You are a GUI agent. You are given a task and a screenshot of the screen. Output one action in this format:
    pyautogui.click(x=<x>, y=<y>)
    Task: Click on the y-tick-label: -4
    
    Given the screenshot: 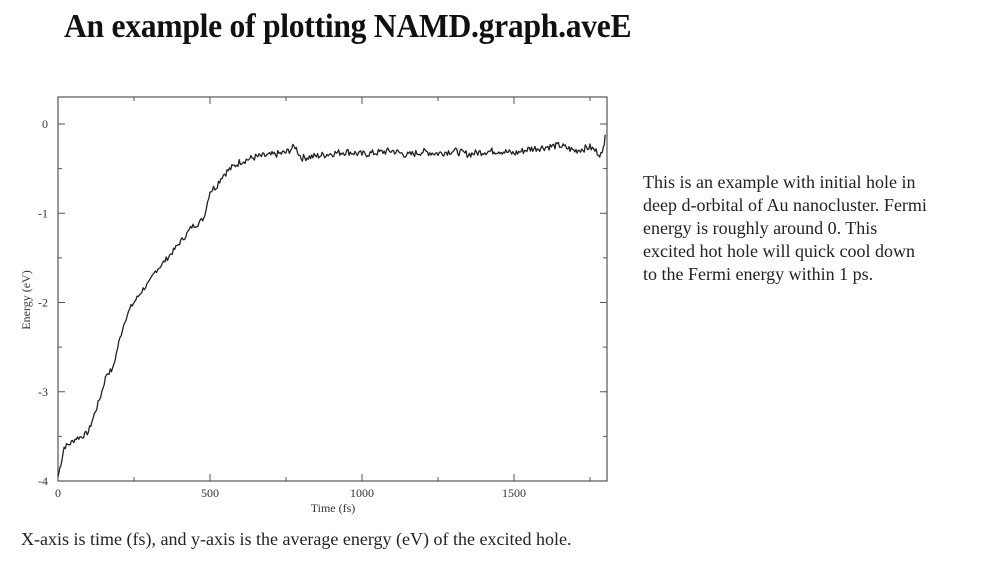 What is the action you would take?
    pyautogui.click(x=43, y=481)
    